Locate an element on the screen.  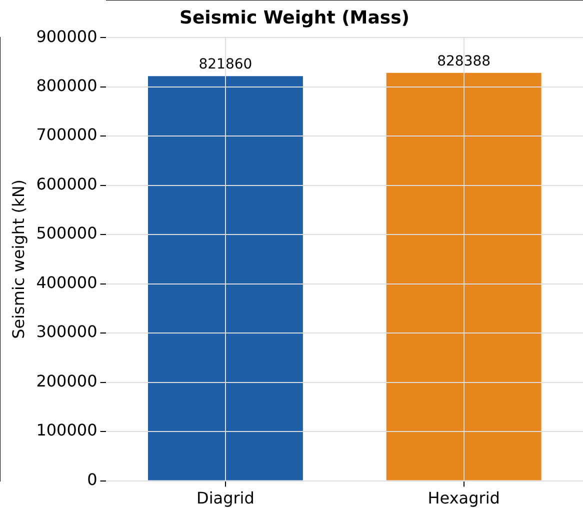
y-tick-label: 700000 is located at coordinates (67, 134).